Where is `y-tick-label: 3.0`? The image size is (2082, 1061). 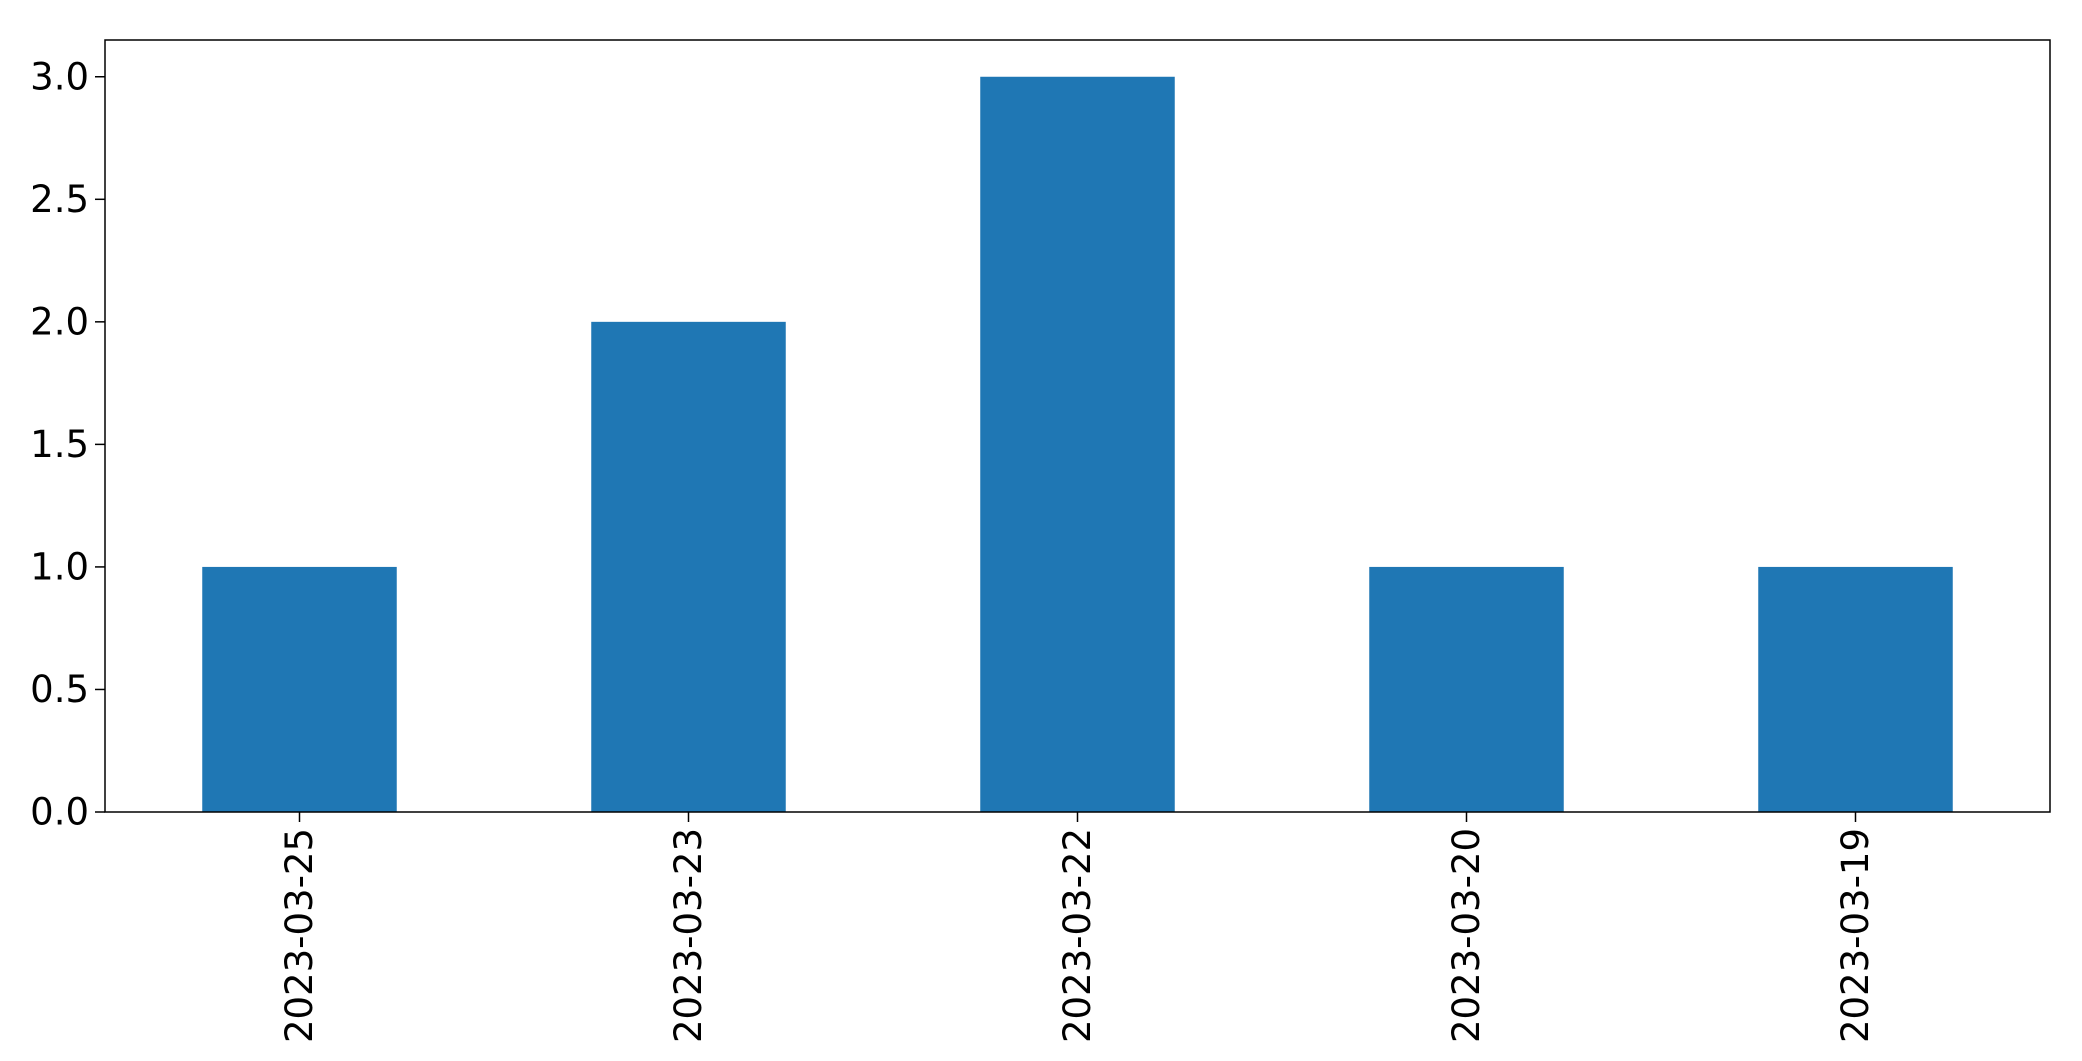
y-tick-label: 3.0 is located at coordinates (59, 76).